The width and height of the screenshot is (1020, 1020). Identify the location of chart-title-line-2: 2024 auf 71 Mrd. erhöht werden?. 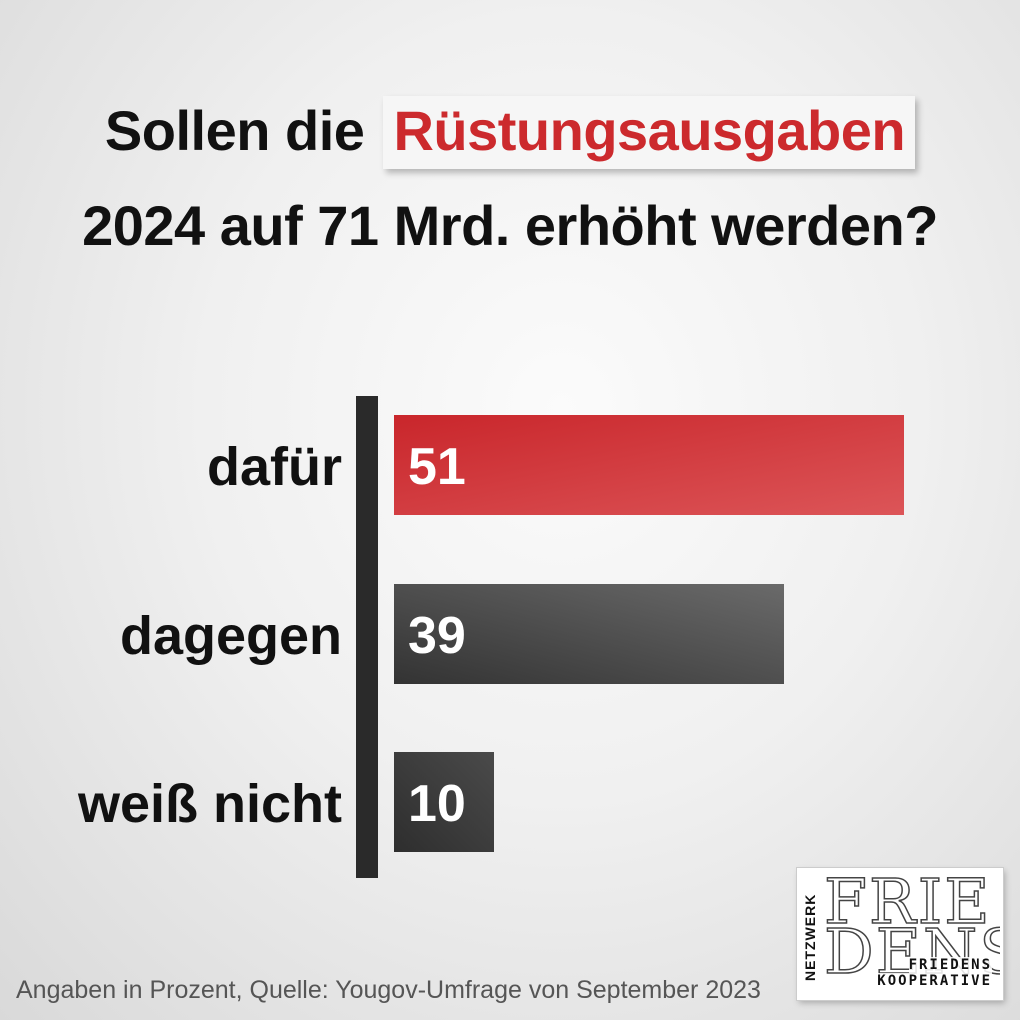
(510, 225).